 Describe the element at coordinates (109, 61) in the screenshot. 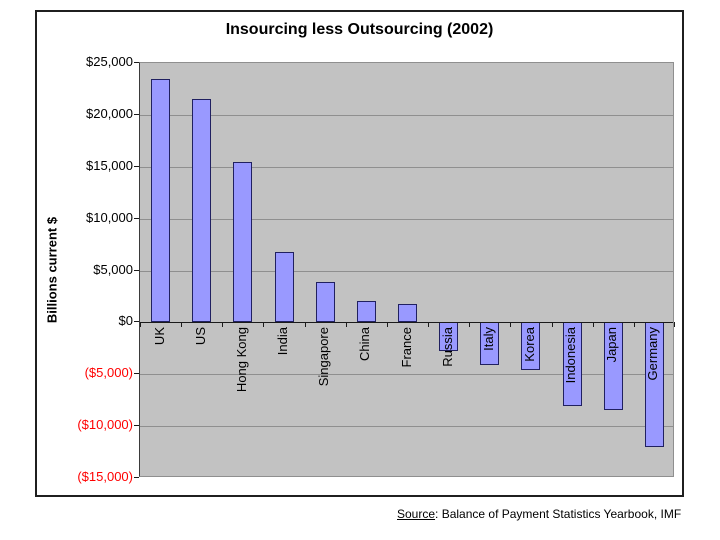

I see `y-tick-label: $25,000` at that location.